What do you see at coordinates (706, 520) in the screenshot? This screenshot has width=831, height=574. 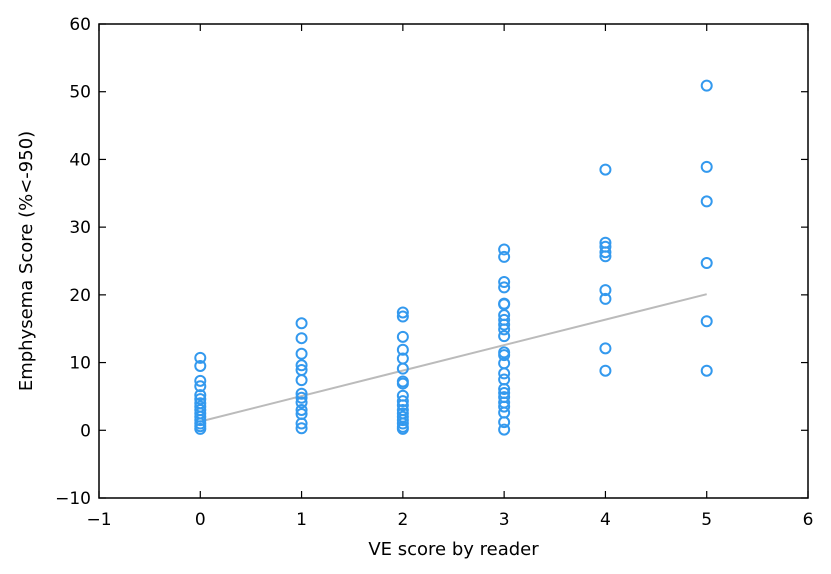 I see `x-tick-label: 5` at bounding box center [706, 520].